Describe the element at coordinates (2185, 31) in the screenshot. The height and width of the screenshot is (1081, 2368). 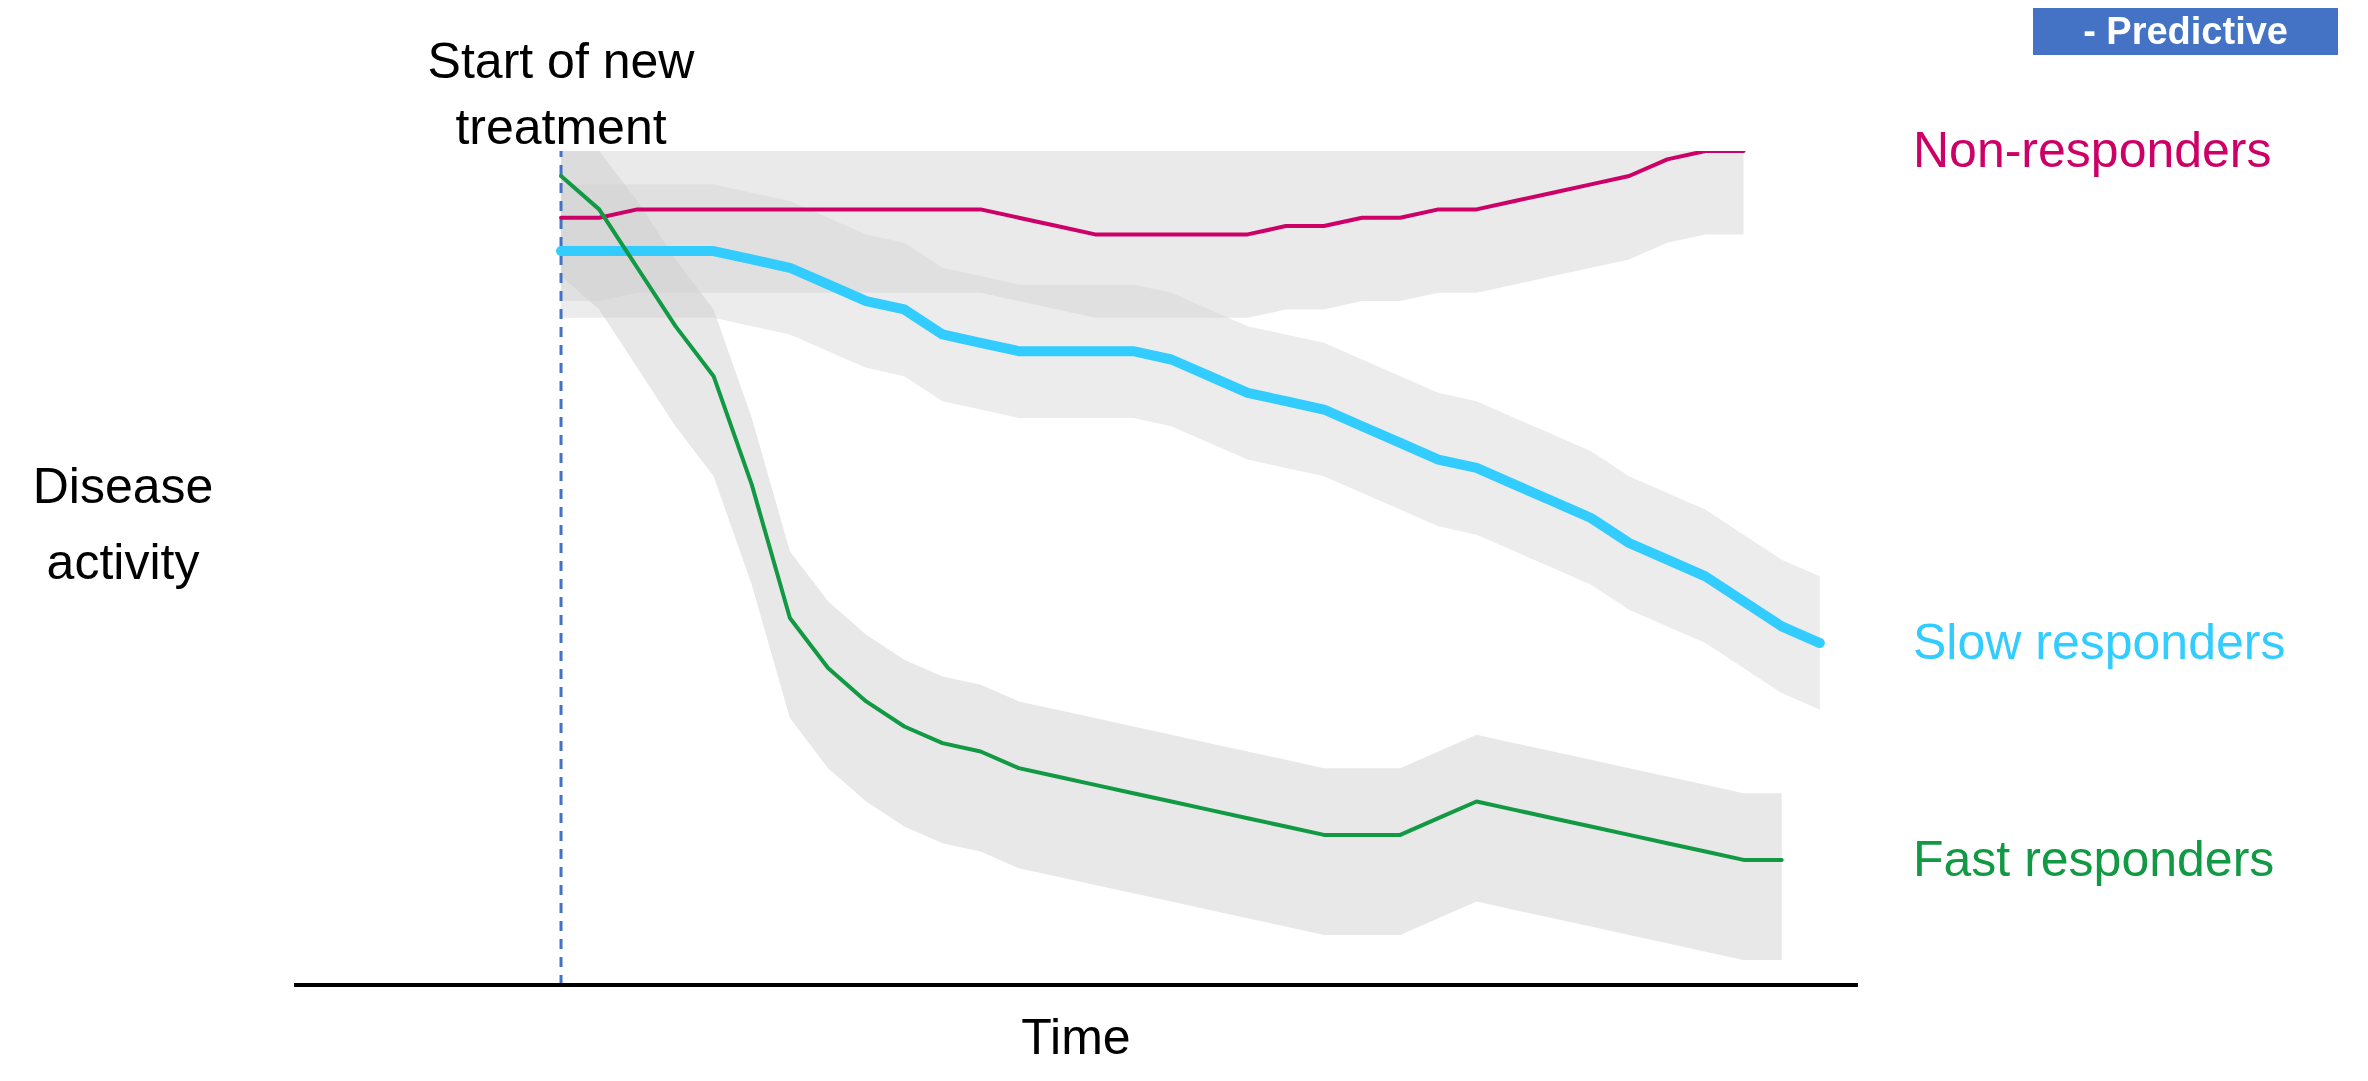
I see `text: - Predictive` at that location.